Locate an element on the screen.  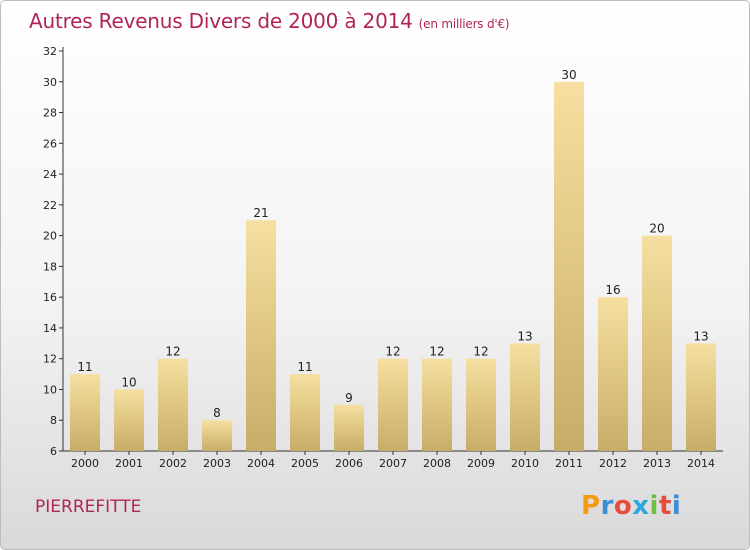
x-tick-label: 2000 is located at coordinates (85, 463).